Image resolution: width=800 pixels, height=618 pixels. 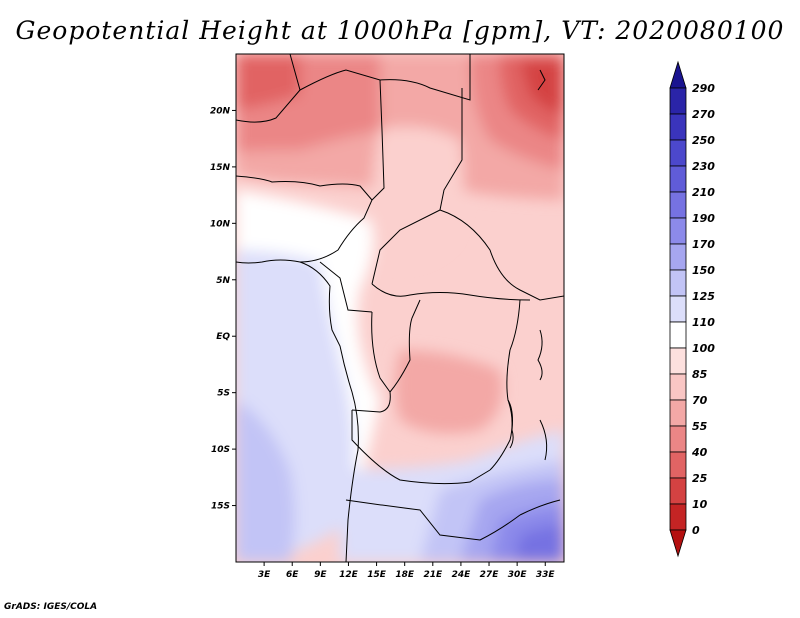 I want to click on field-congo-low, so click(x=449, y=392).